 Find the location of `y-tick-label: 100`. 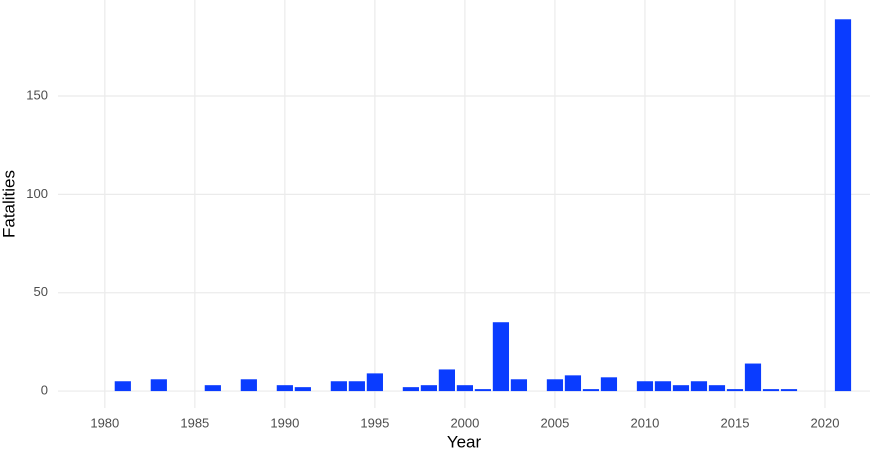

y-tick-label: 100 is located at coordinates (37, 193).